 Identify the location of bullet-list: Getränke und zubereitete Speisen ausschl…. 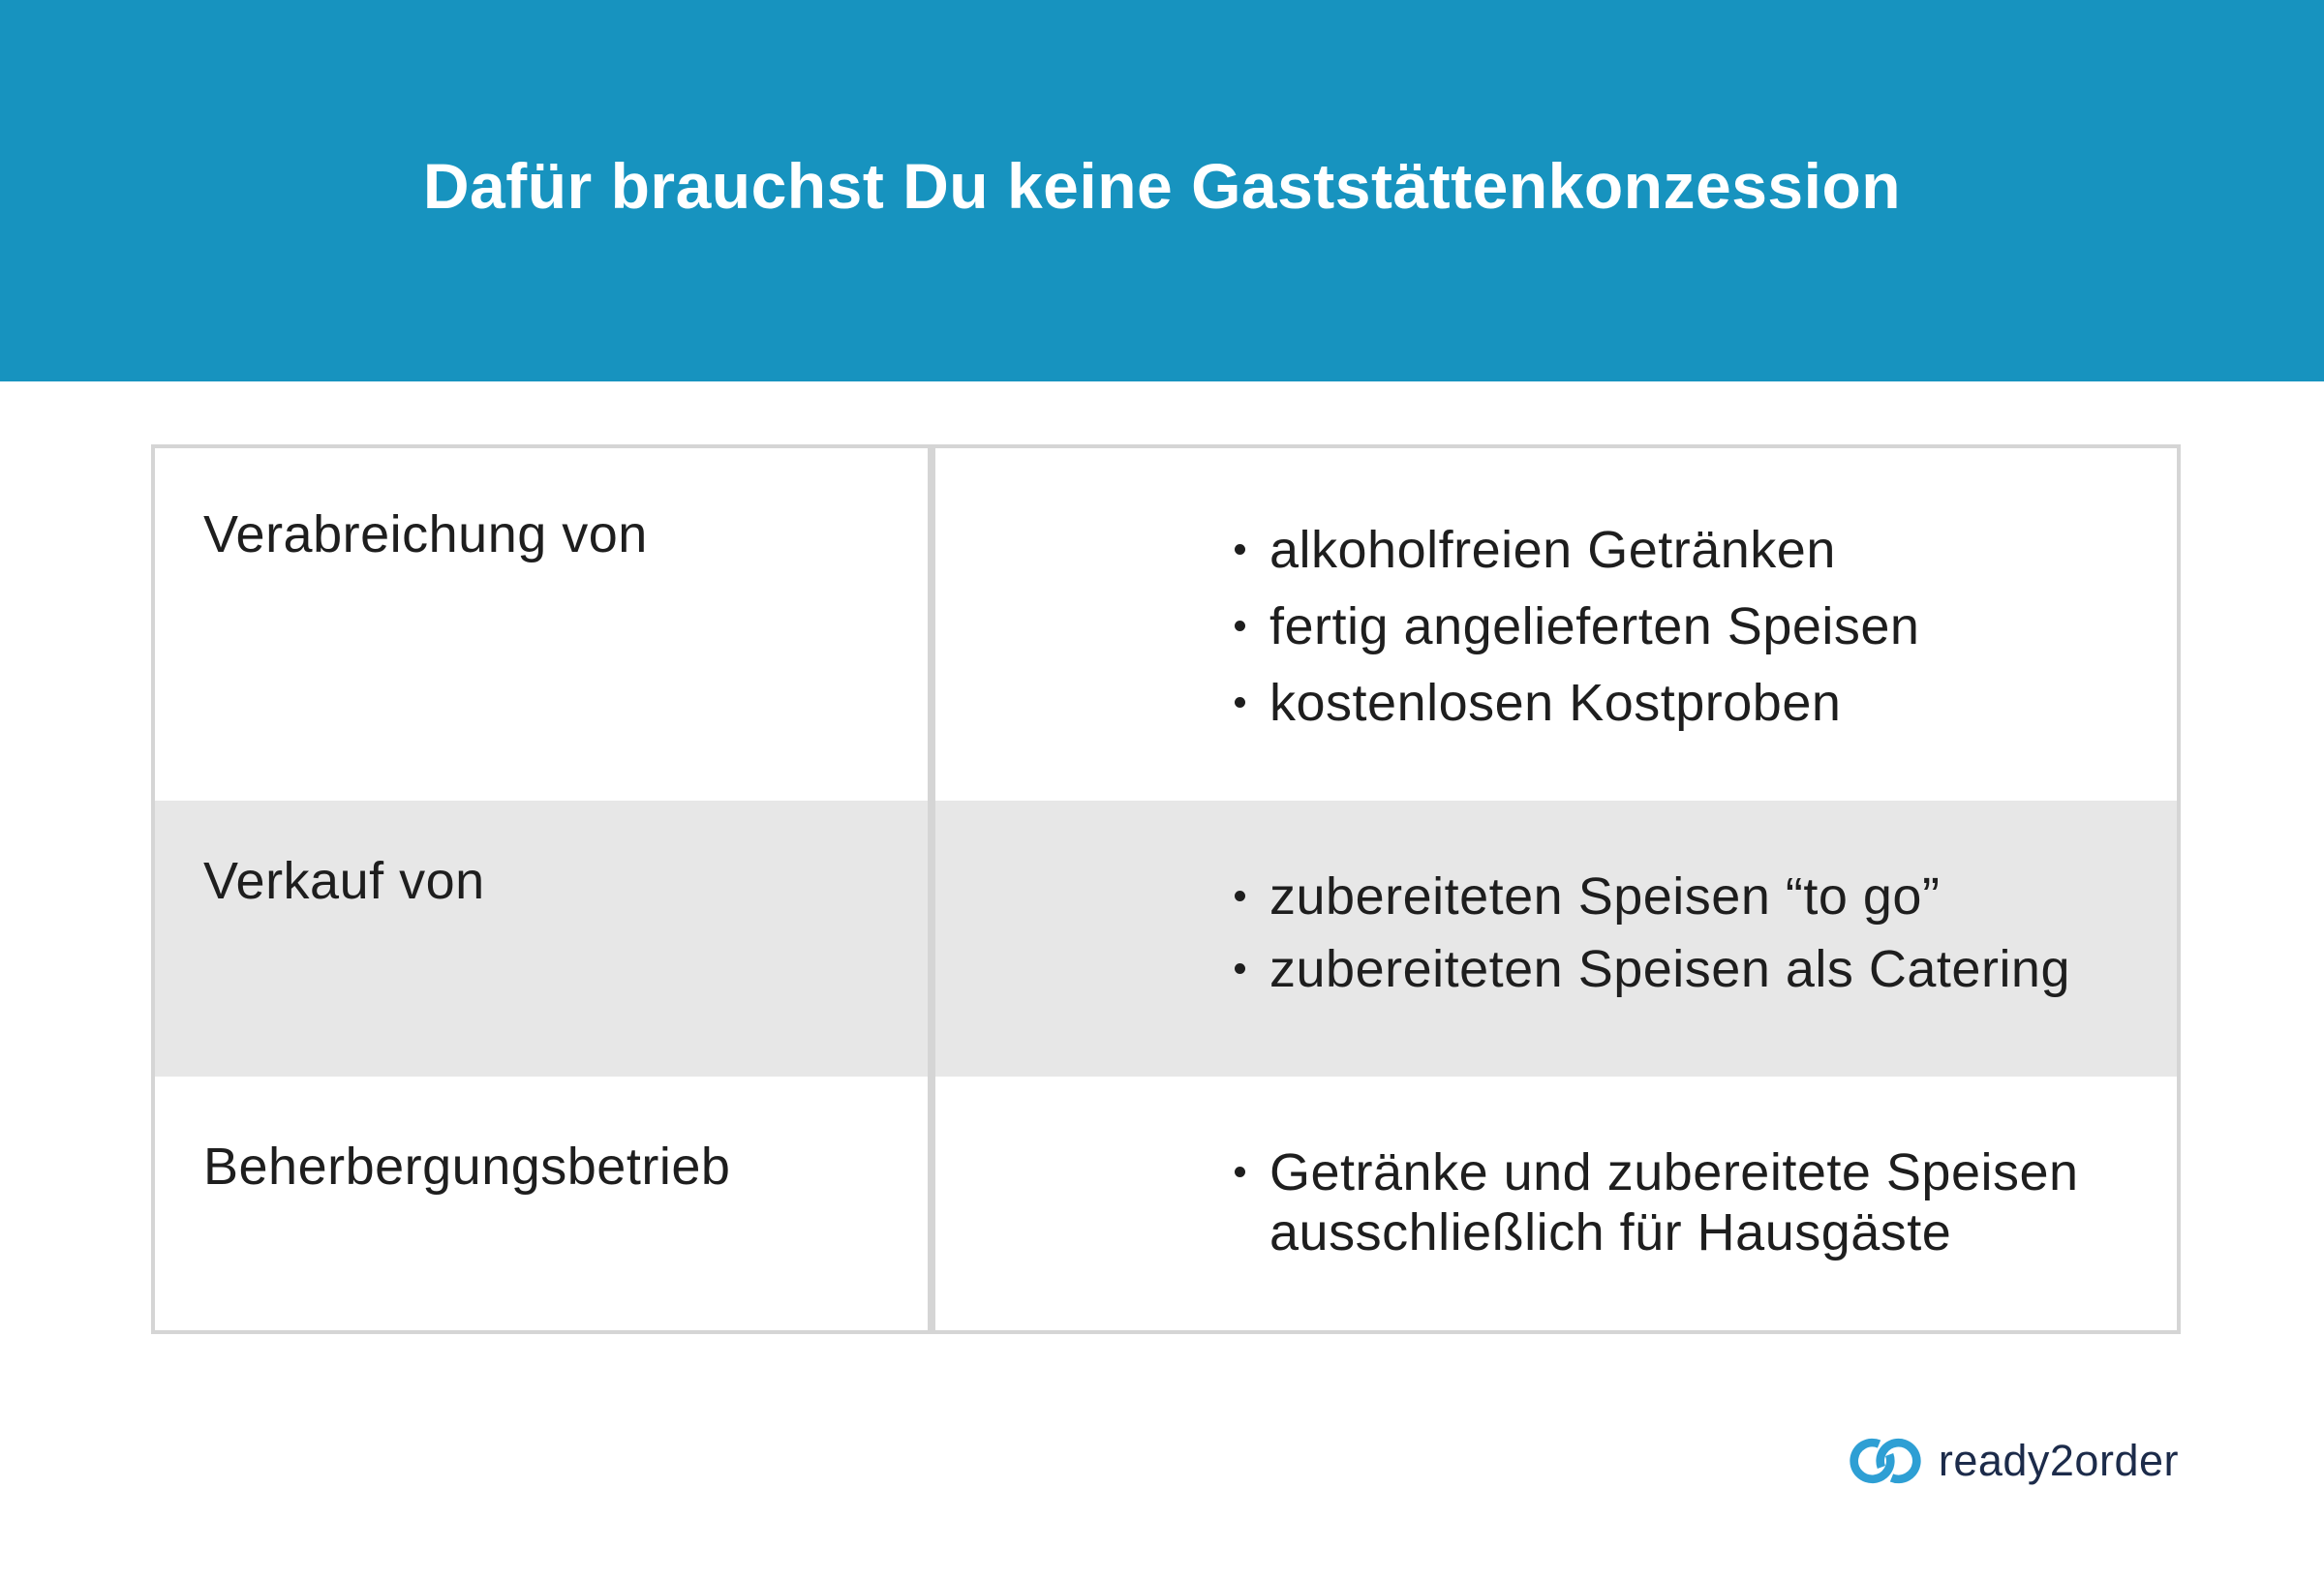
(1556, 1169).